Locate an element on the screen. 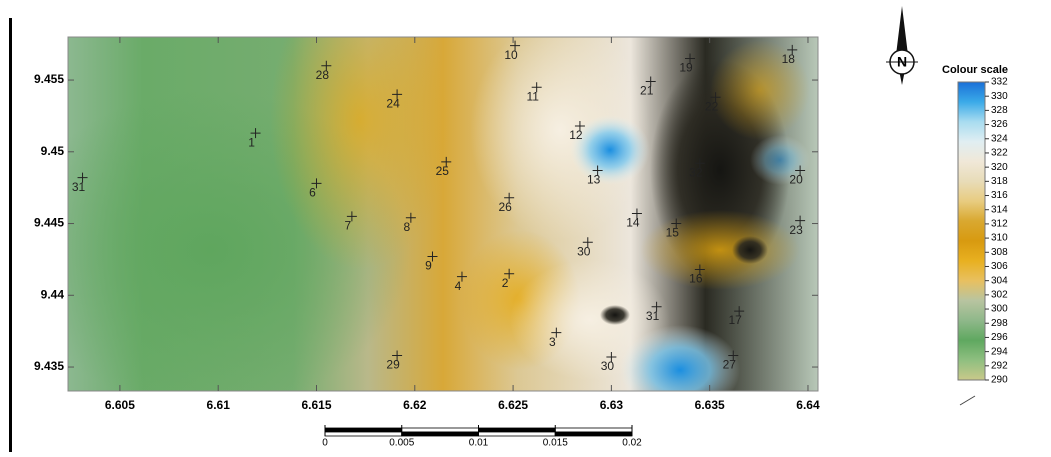 The image size is (1051, 457). colour-scale-label: 298 is located at coordinates (999, 323).